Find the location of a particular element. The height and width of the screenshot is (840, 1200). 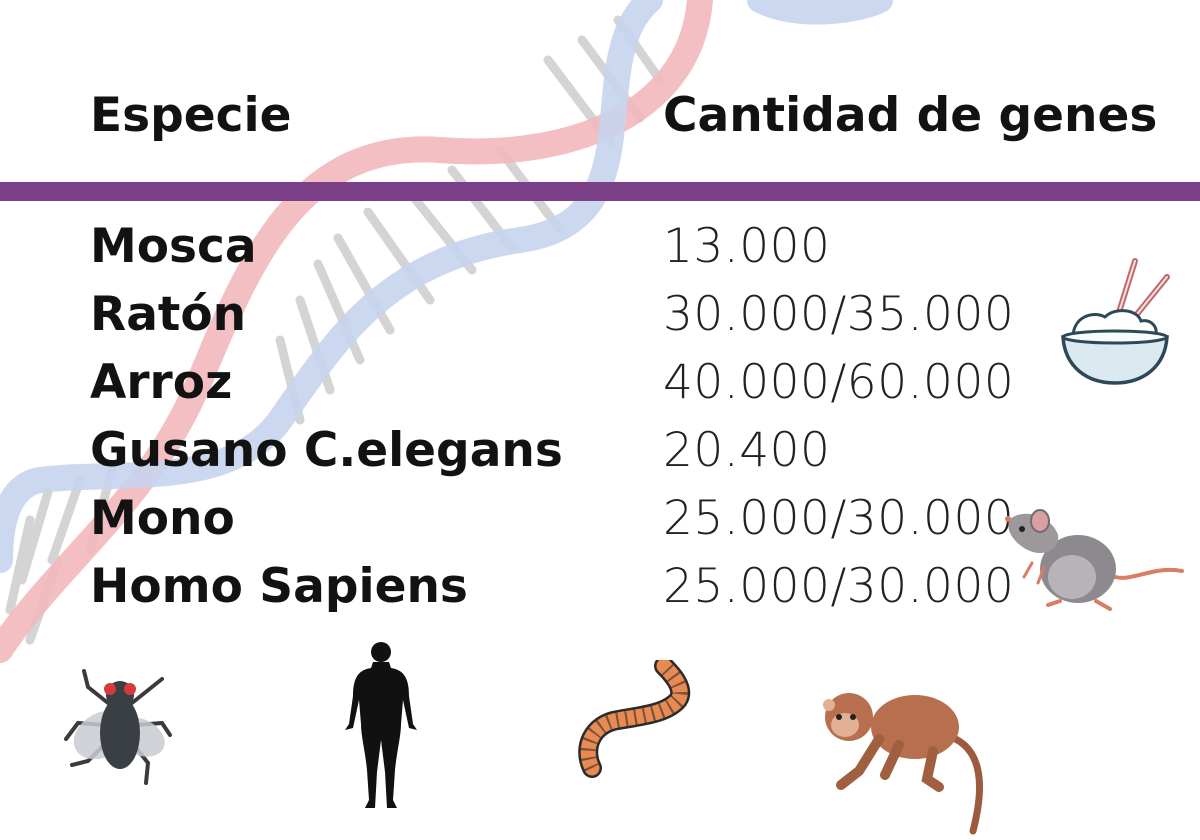

worm-icon is located at coordinates (634, 719).